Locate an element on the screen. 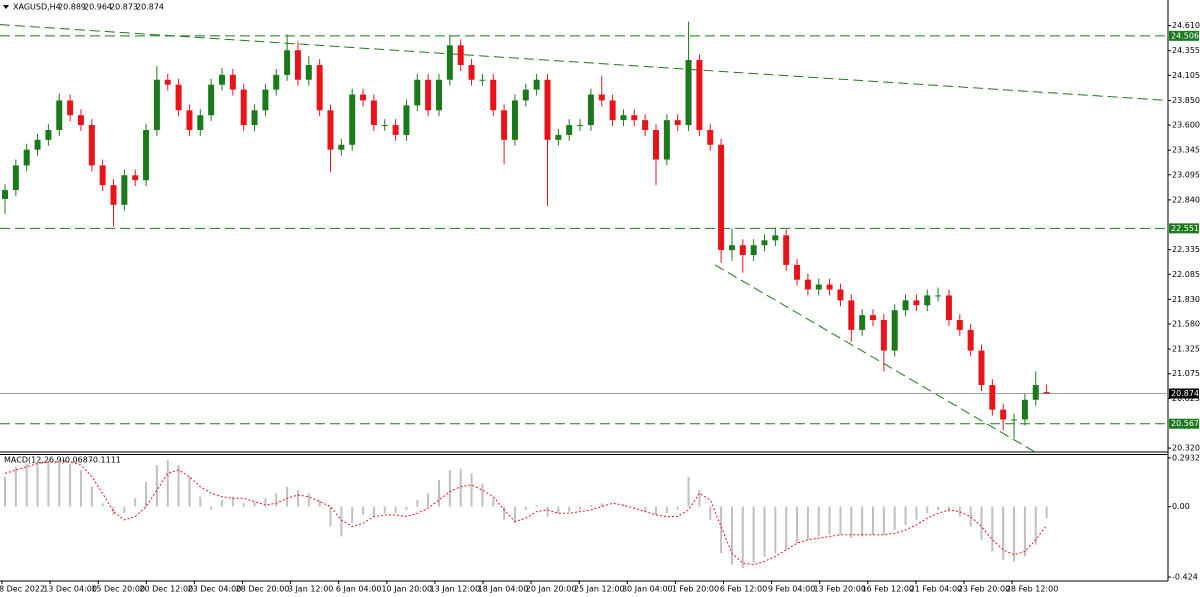 The image size is (1200, 597). macd-title: MACD(12,26,9) is located at coordinates (34, 460).